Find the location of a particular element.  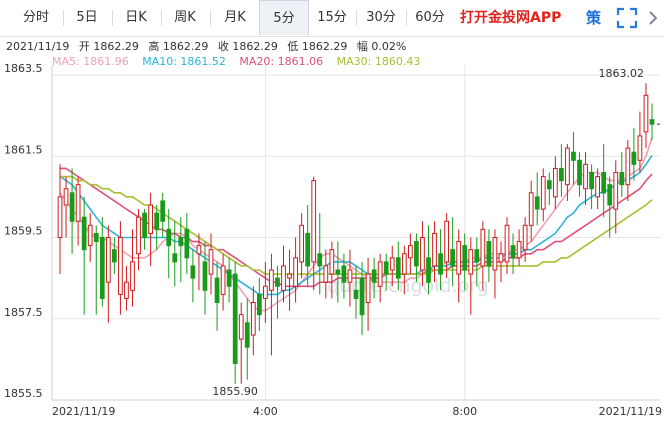

ma30-label: MA30: 1860.43 is located at coordinates (378, 61).